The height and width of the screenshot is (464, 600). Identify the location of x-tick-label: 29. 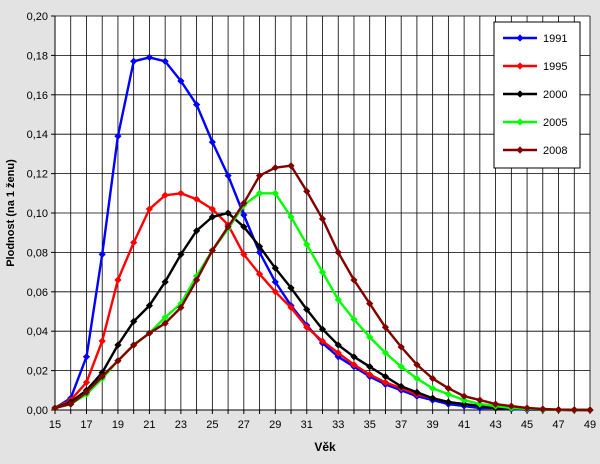
(275, 425).